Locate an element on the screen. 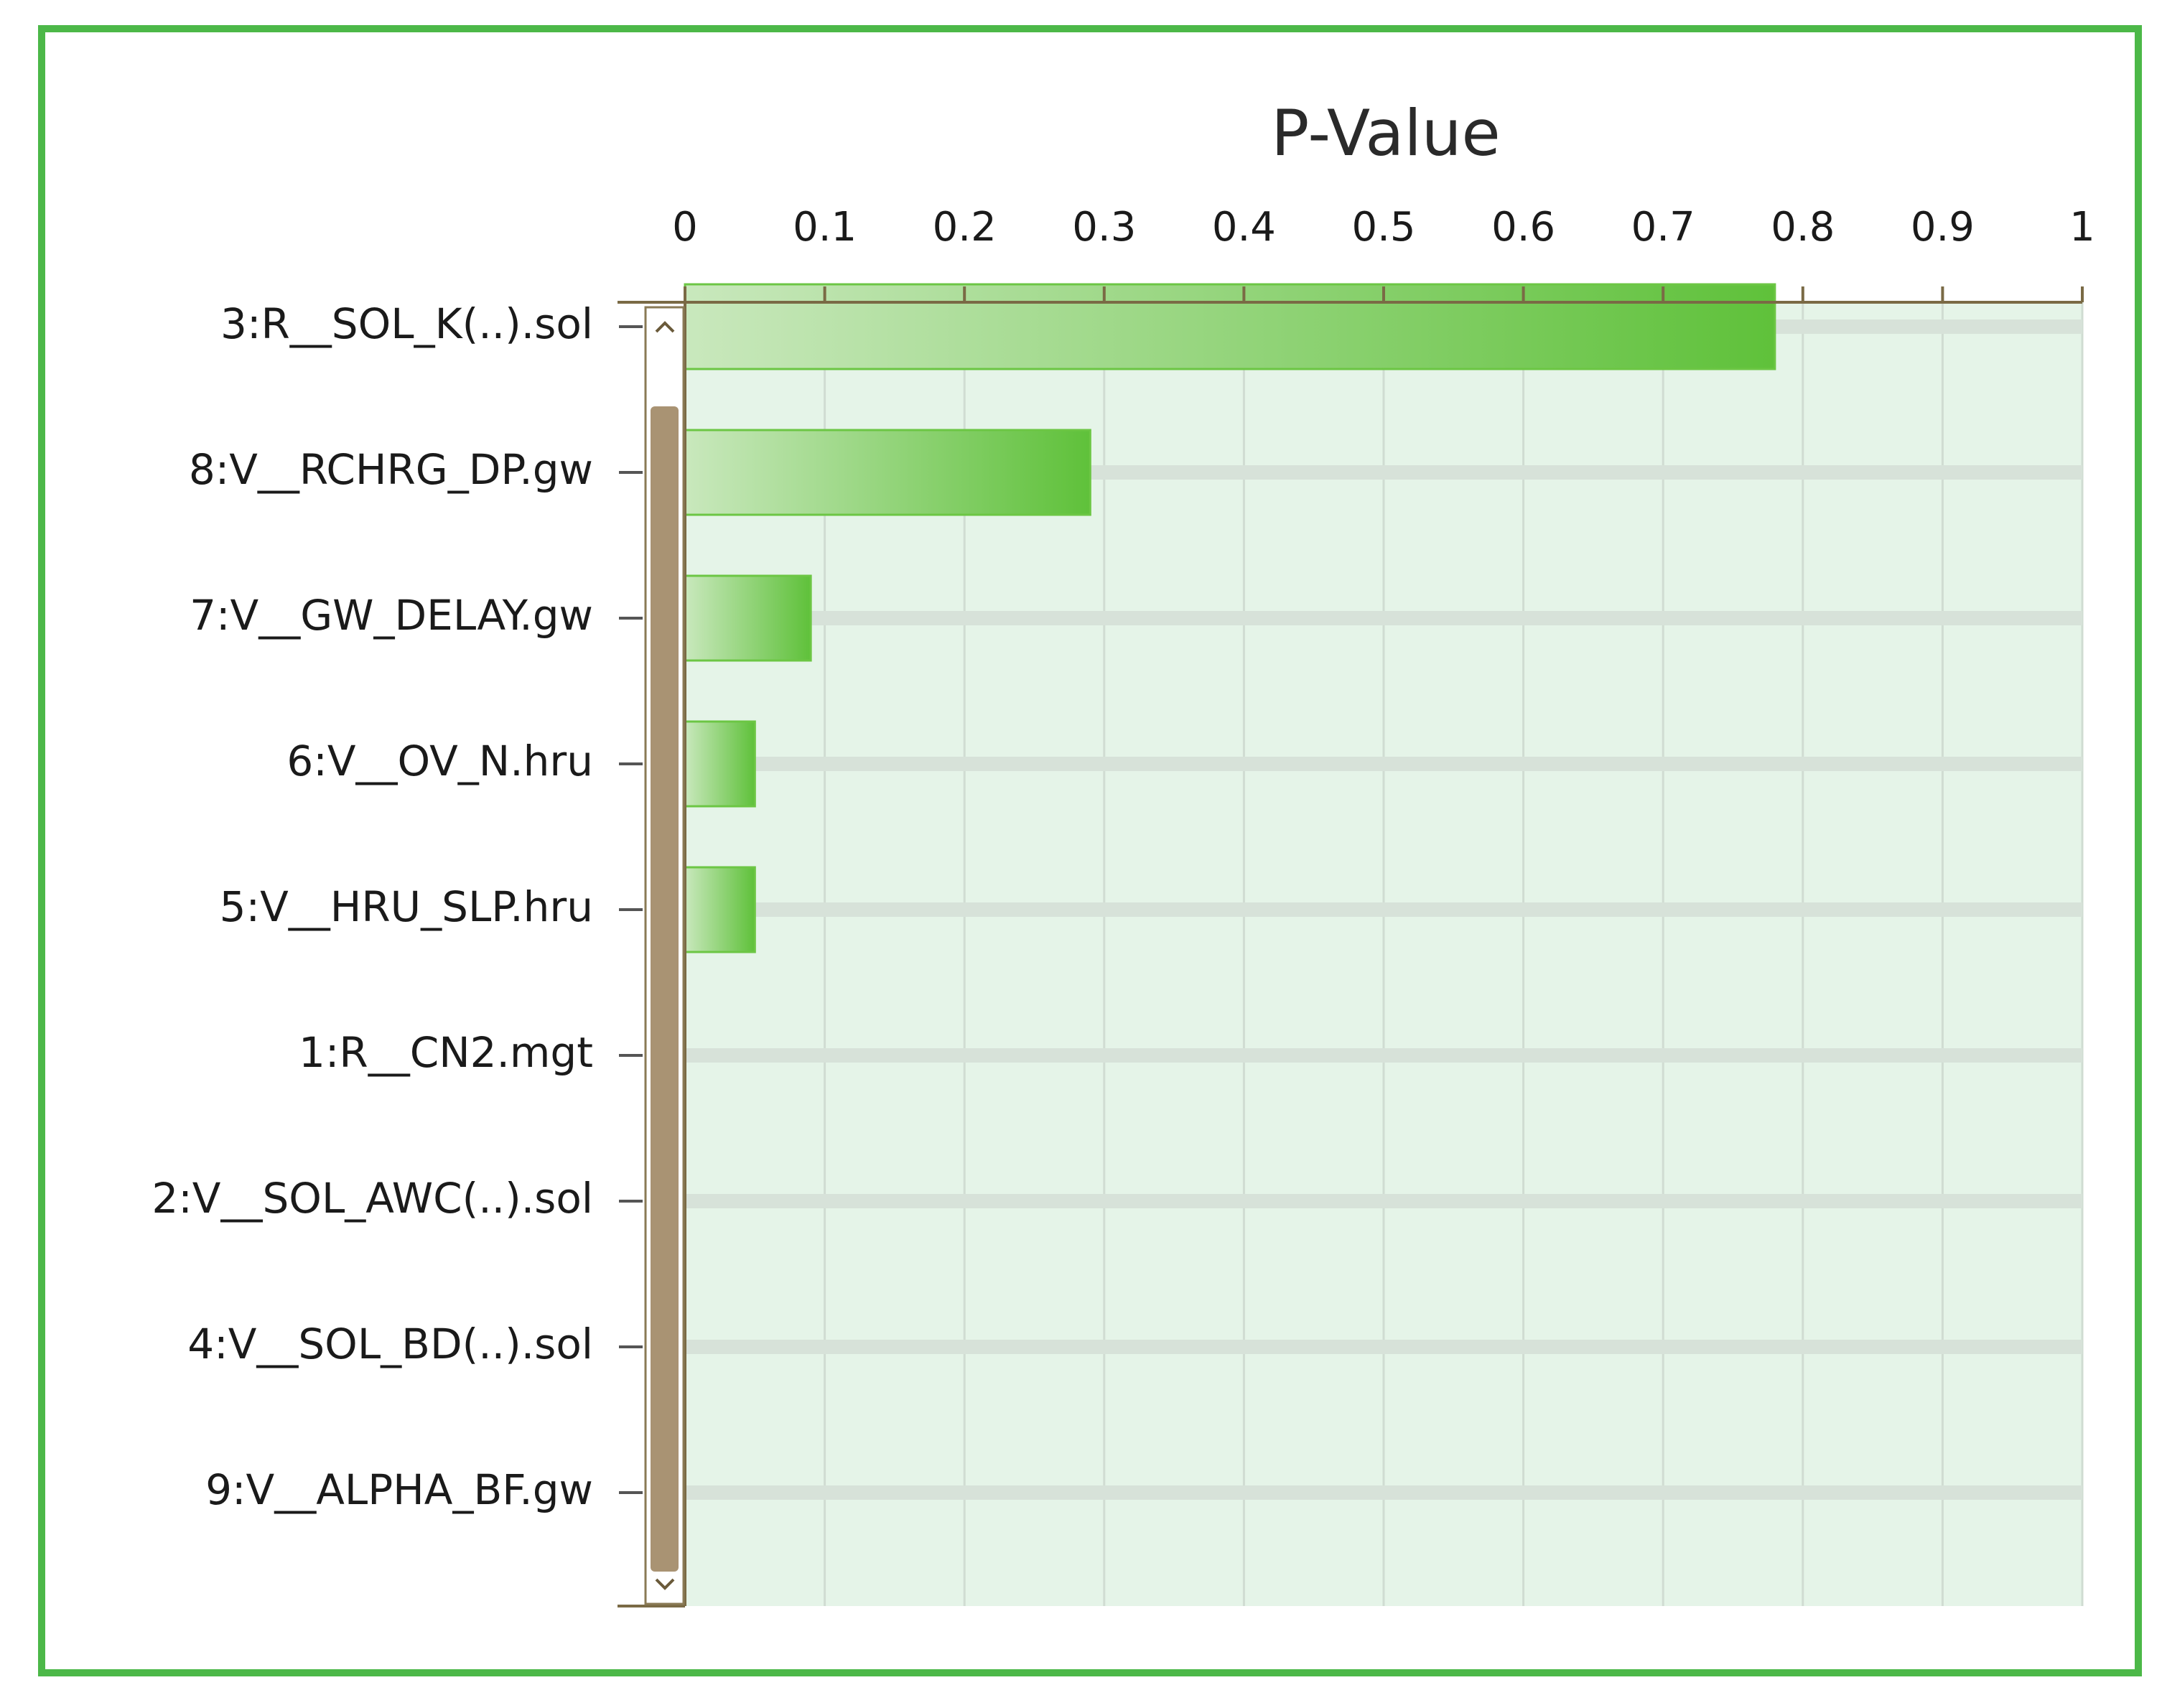 The image size is (2162, 1708). scrollbar-thumb is located at coordinates (665, 989).